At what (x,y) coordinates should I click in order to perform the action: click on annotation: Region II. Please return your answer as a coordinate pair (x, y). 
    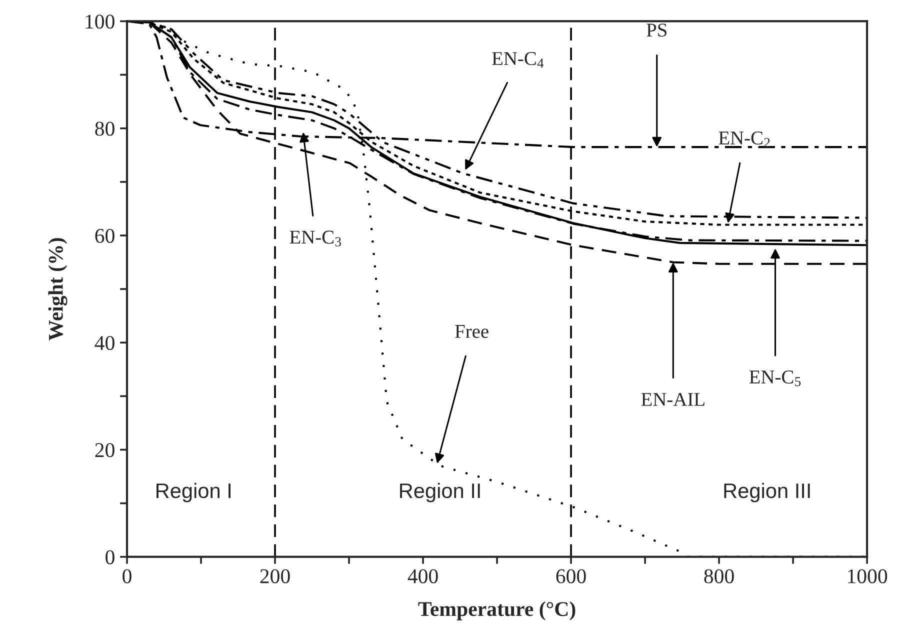
    Looking at the image, I should click on (440, 492).